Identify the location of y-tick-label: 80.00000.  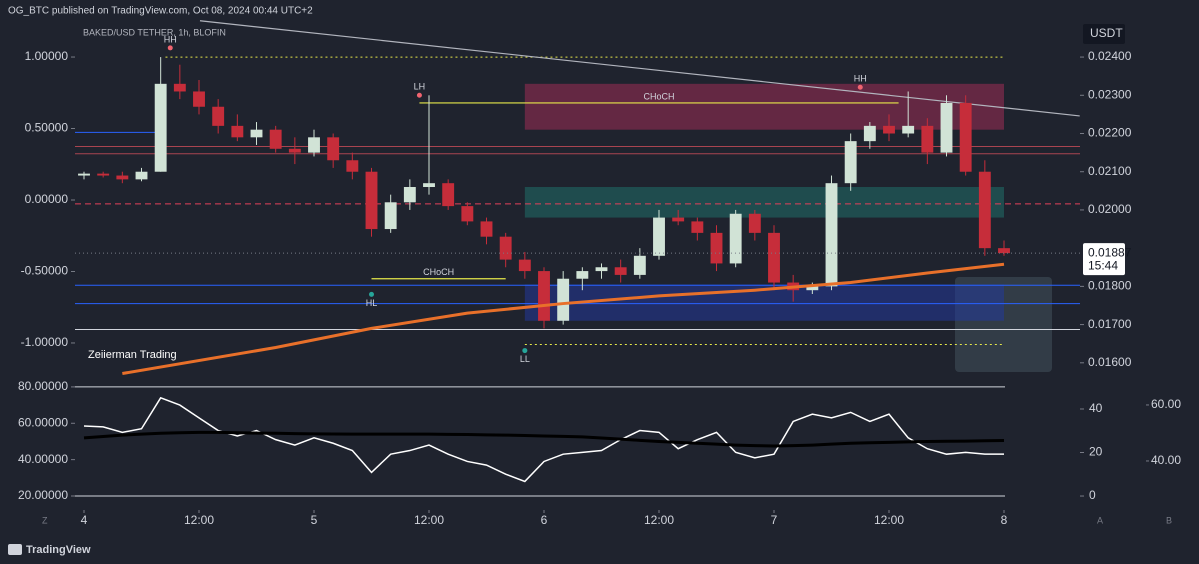
(43, 386).